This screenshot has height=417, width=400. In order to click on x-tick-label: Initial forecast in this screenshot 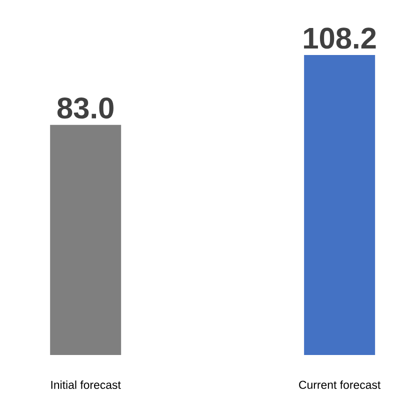, I will do `click(86, 384)`.